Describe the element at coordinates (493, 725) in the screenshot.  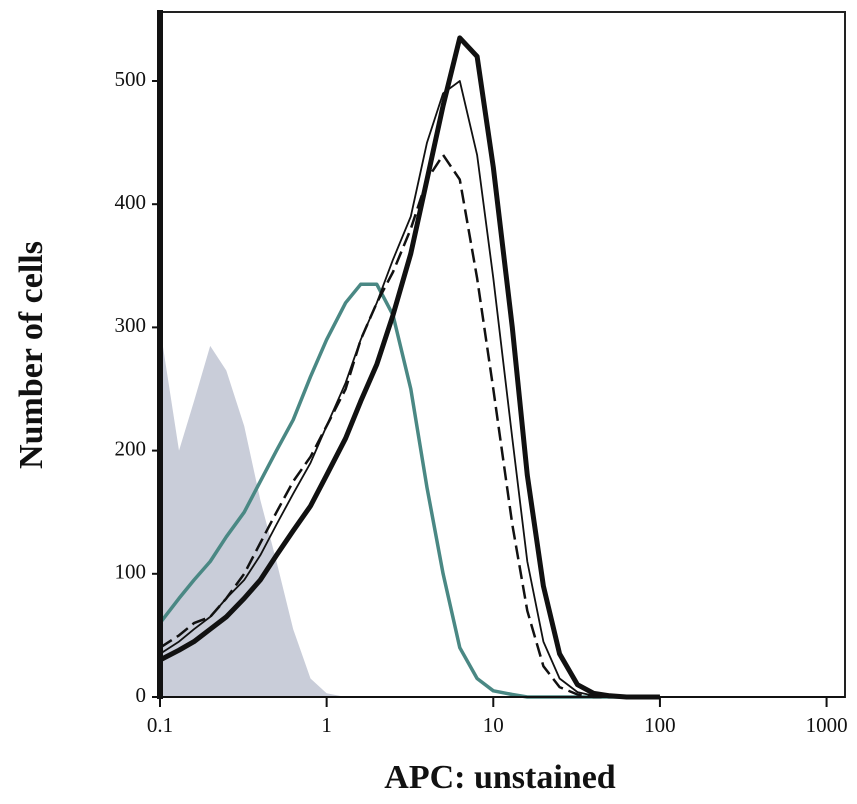
I see `x-tick-label: 10` at that location.